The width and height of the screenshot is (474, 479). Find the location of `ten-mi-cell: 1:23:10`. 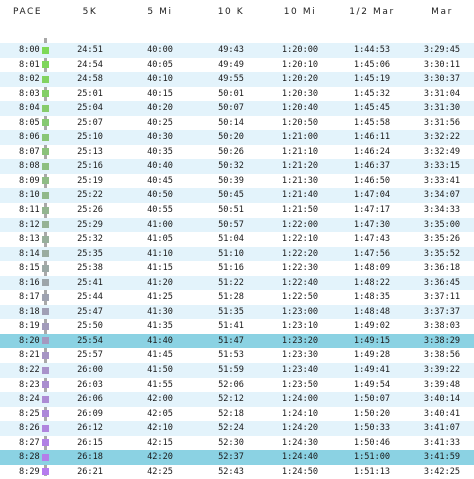

ten-mi-cell: 1:23:10 is located at coordinates (300, 326).